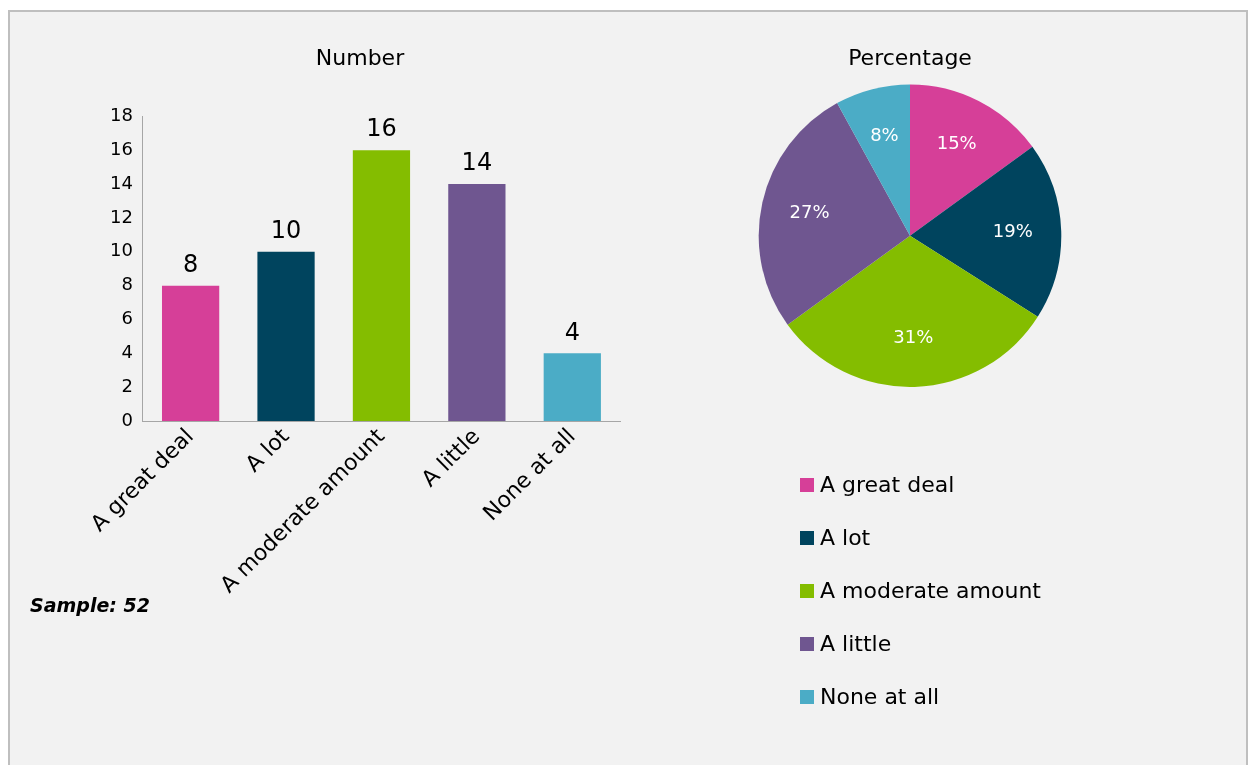 The height and width of the screenshot is (765, 1252). I want to click on legend-label: None at all, so click(880, 696).